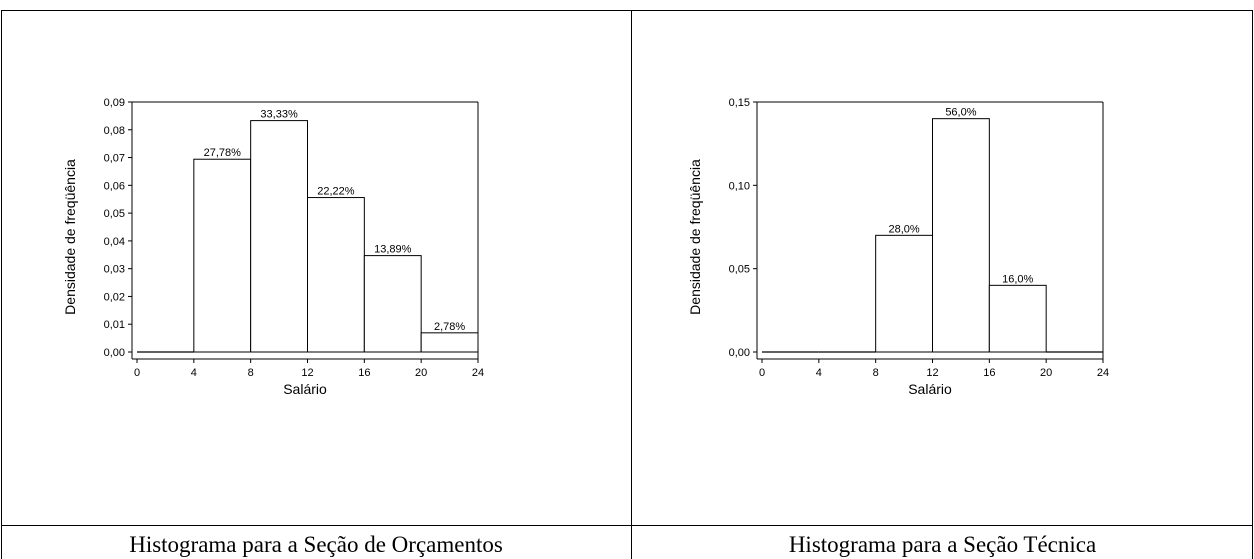 The image size is (1254, 559). What do you see at coordinates (114, 159) in the screenshot?
I see `chart0-y-tick-label: 0,07` at bounding box center [114, 159].